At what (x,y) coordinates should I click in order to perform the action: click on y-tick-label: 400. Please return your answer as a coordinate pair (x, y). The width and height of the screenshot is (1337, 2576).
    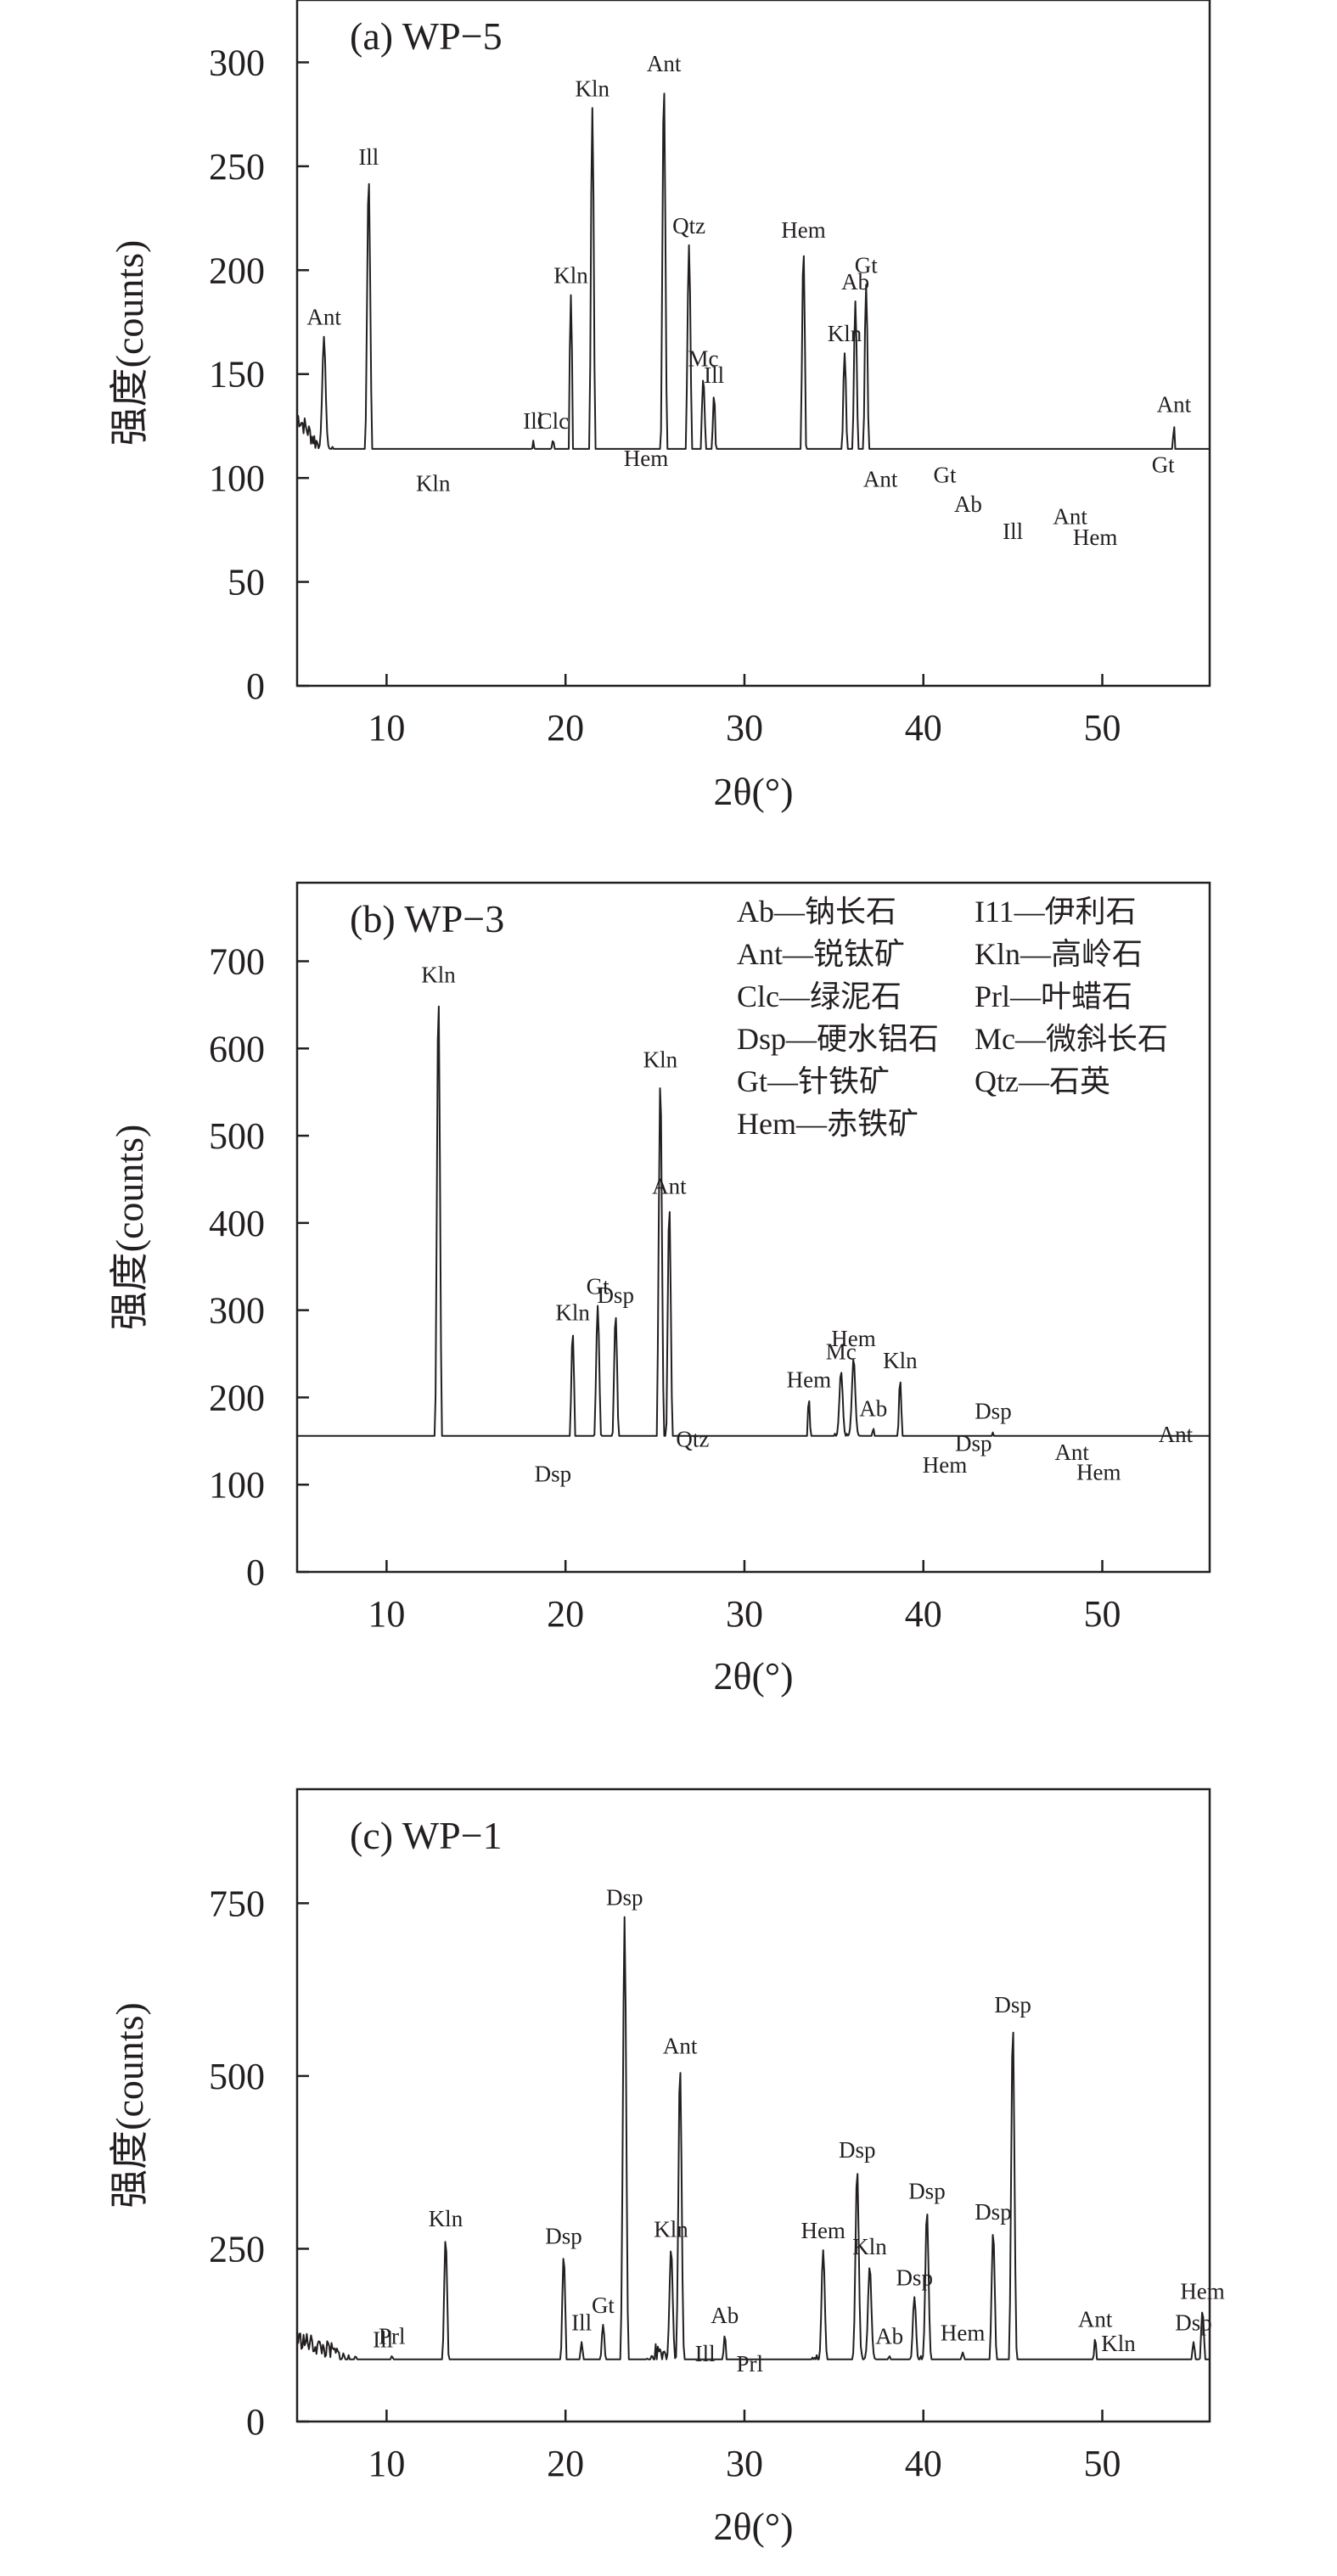
    Looking at the image, I should click on (237, 1223).